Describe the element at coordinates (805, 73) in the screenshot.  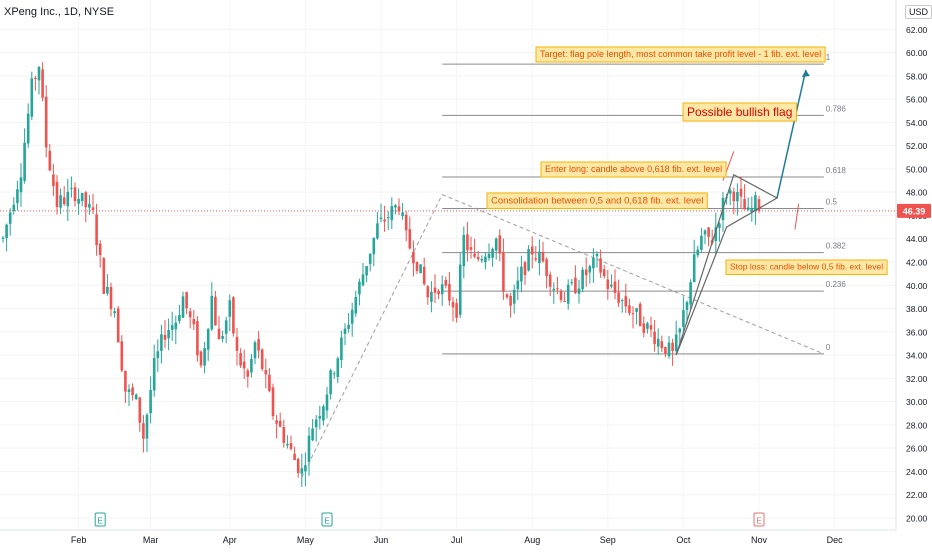
I see `target-arrow-head` at that location.